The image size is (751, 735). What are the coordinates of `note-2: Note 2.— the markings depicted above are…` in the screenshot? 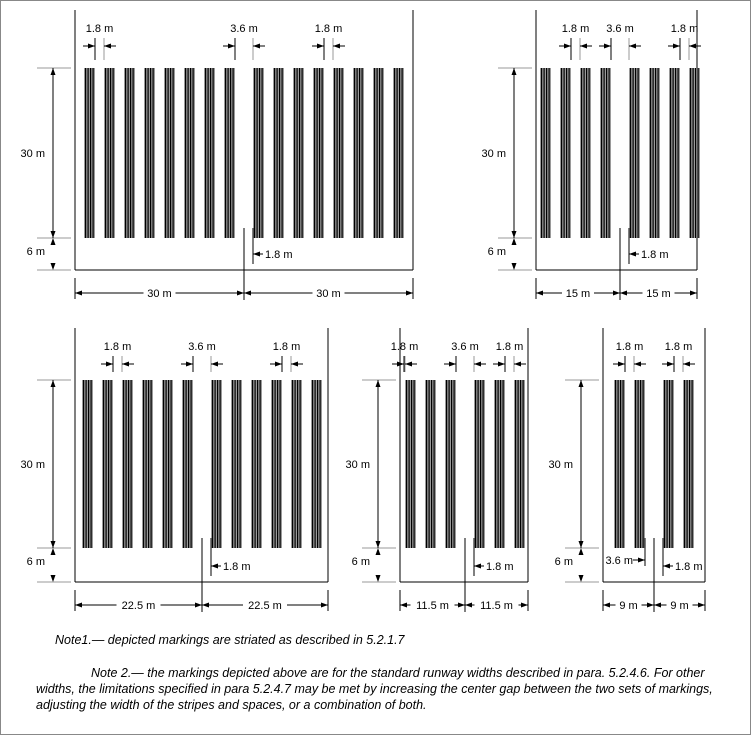 It's located at (374, 689).